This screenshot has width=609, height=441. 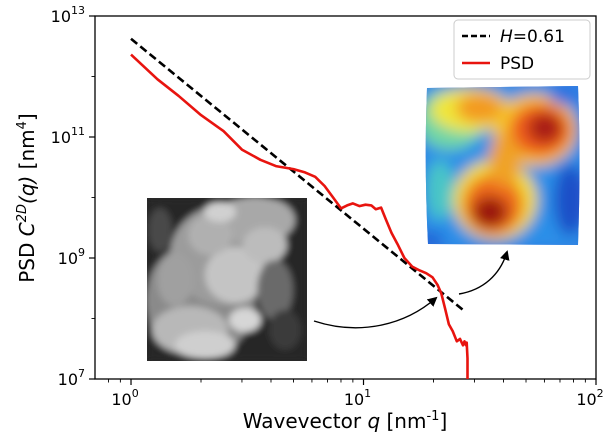 I want to click on y-axis-ticks: 10⁷ 10⁹ 10¹¹ 10¹³, so click(x=73, y=196).